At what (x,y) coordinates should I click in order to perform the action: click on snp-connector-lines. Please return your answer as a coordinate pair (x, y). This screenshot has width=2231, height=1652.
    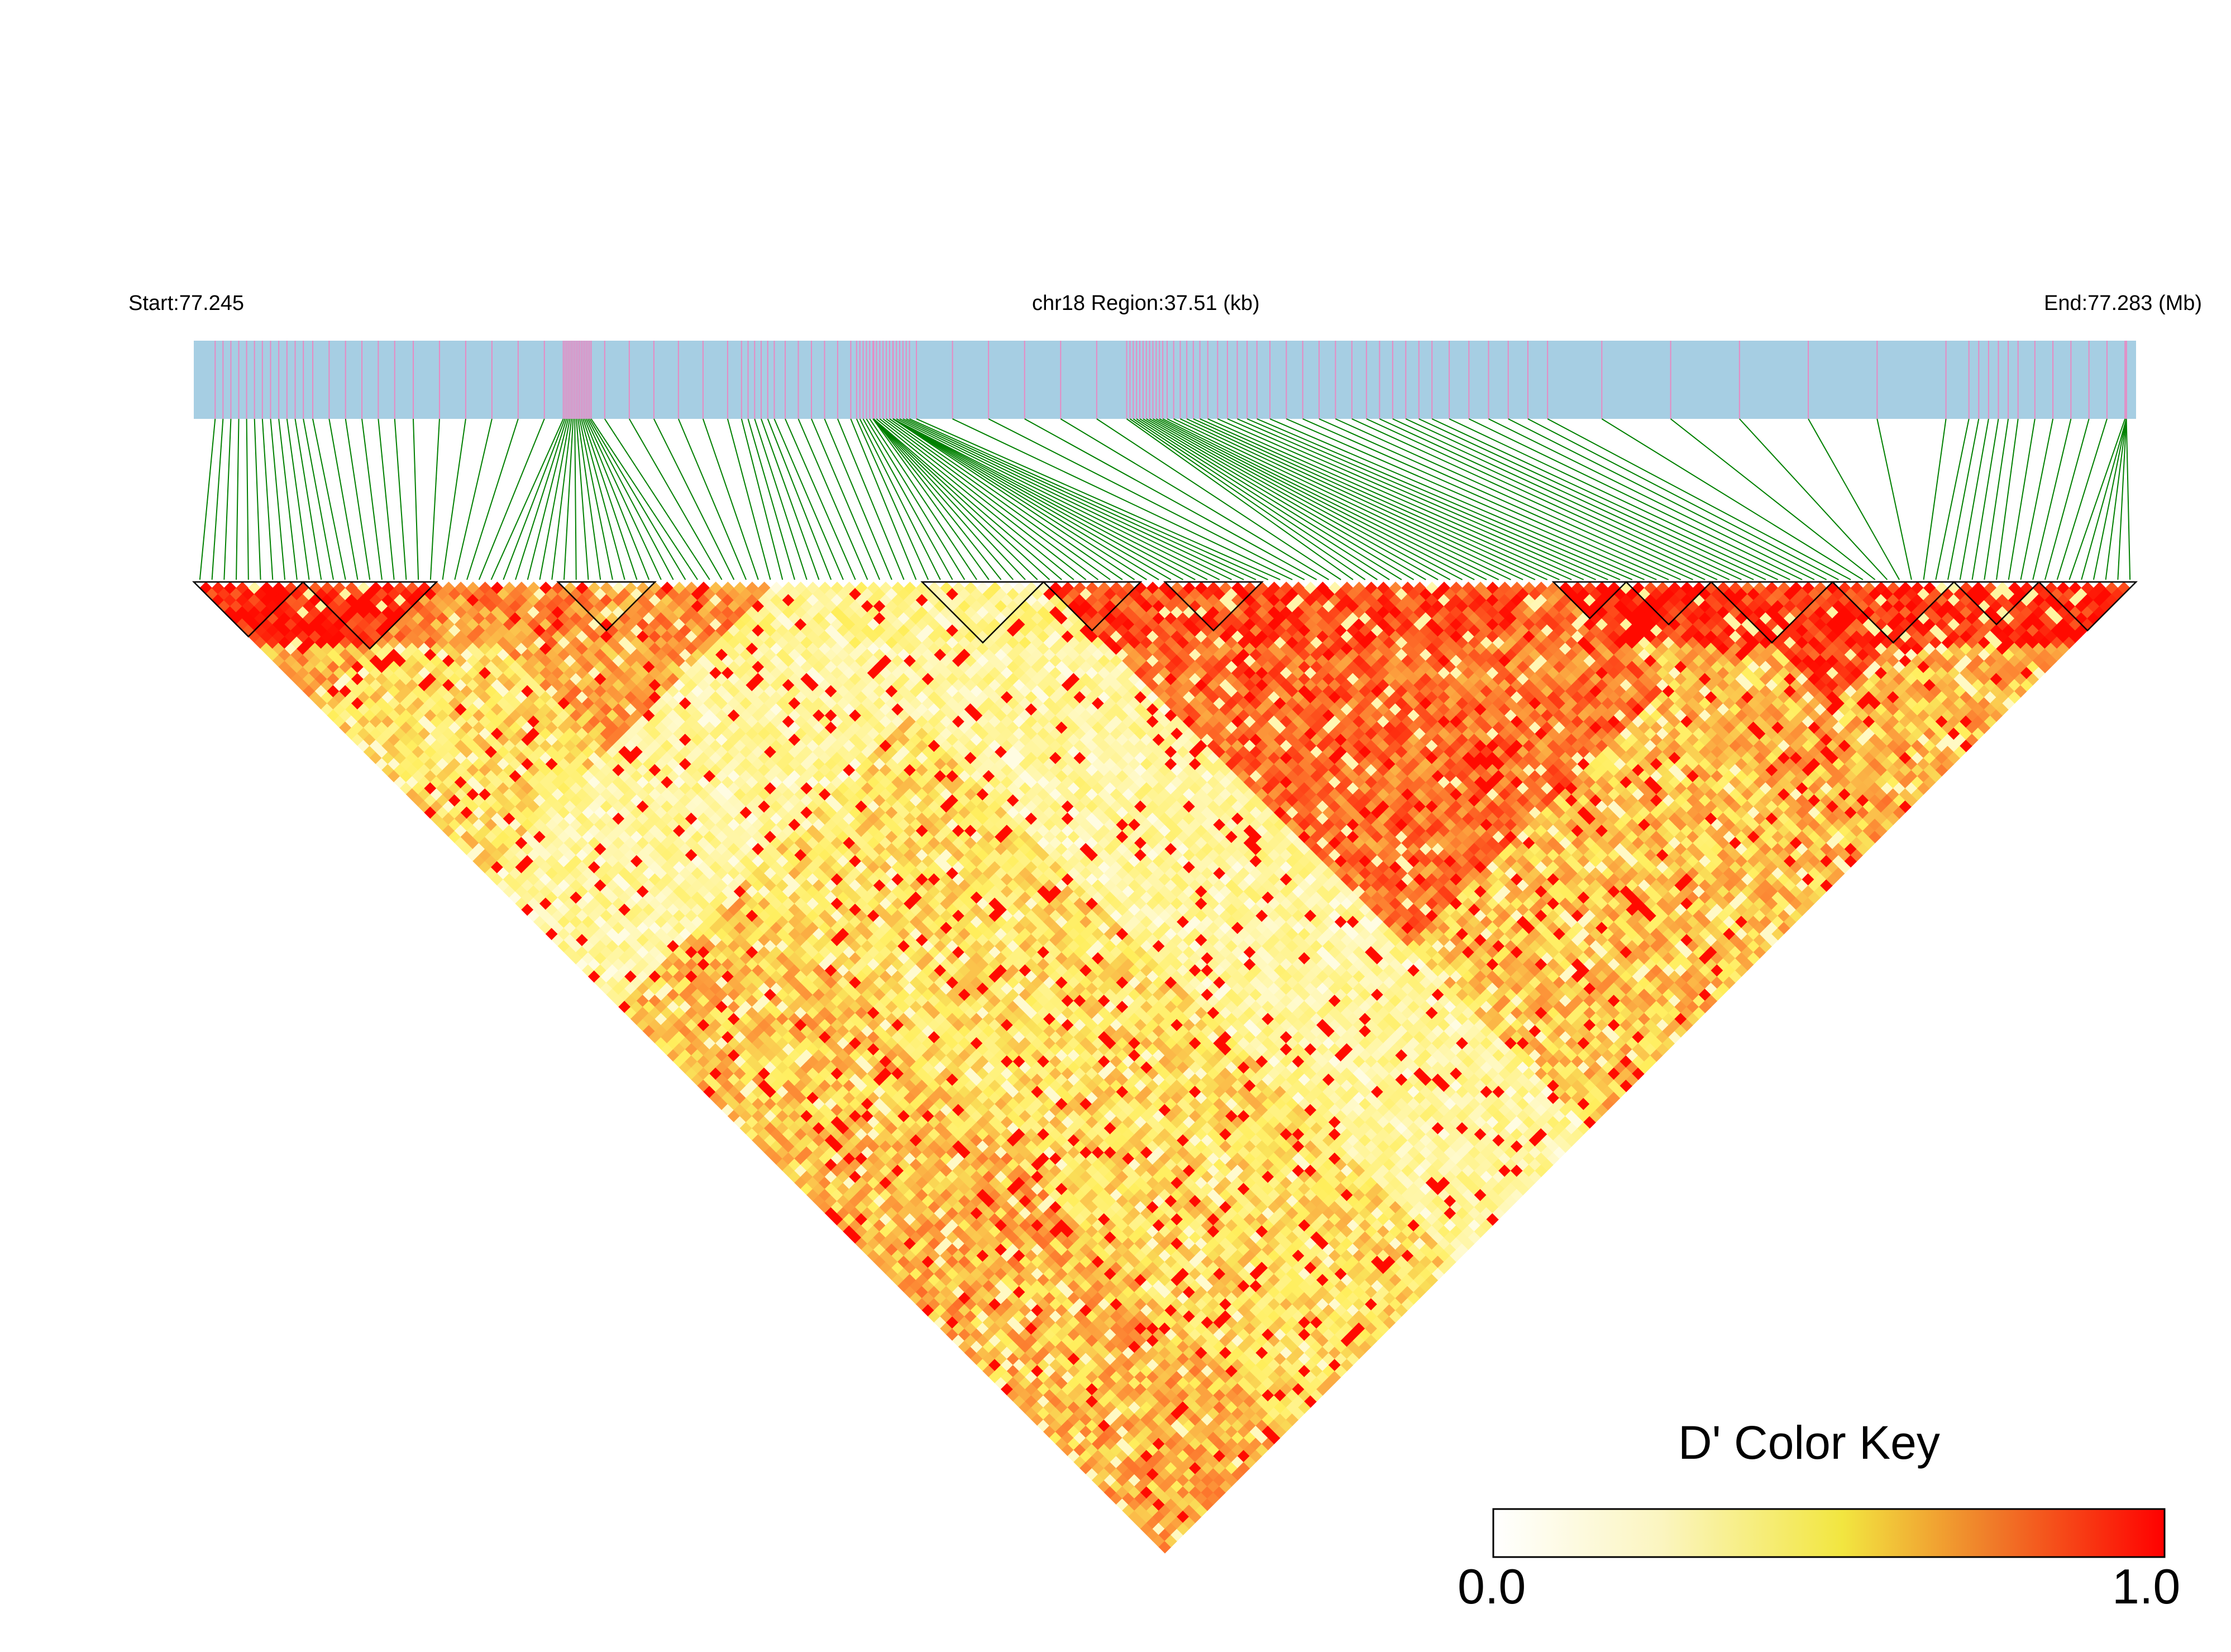
    Looking at the image, I should click on (1165, 499).